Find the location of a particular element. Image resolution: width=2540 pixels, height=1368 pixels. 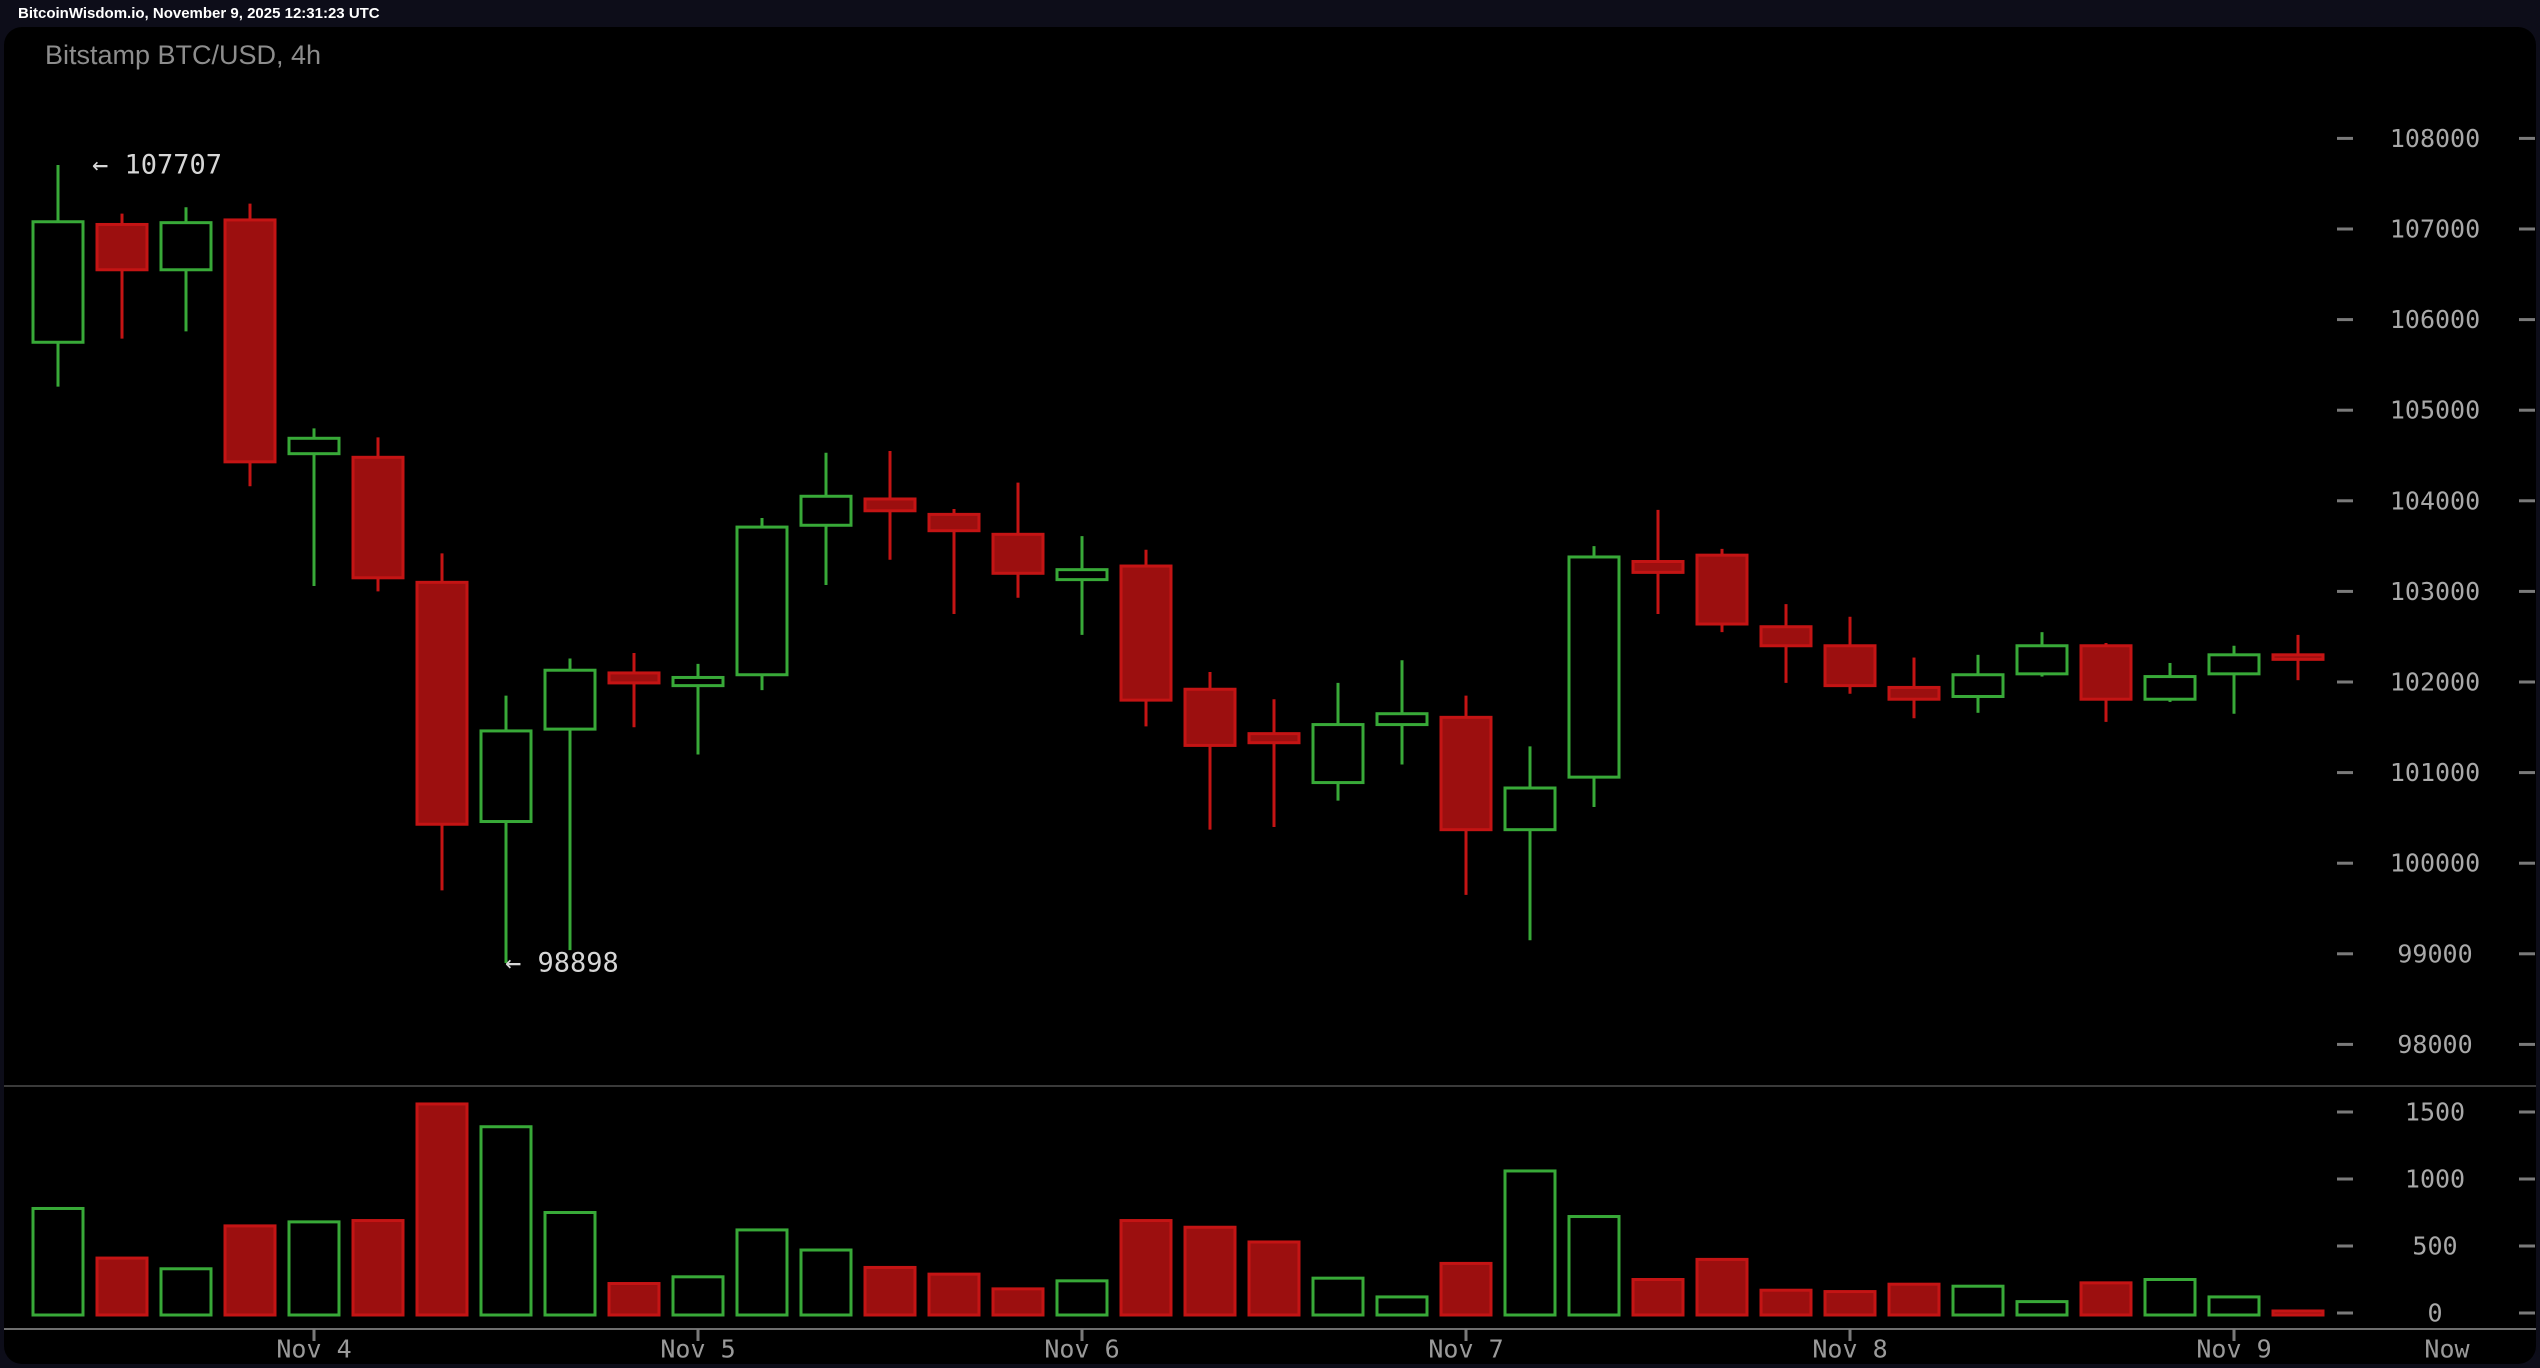

date-label: Nov 8 is located at coordinates (1849, 1349).